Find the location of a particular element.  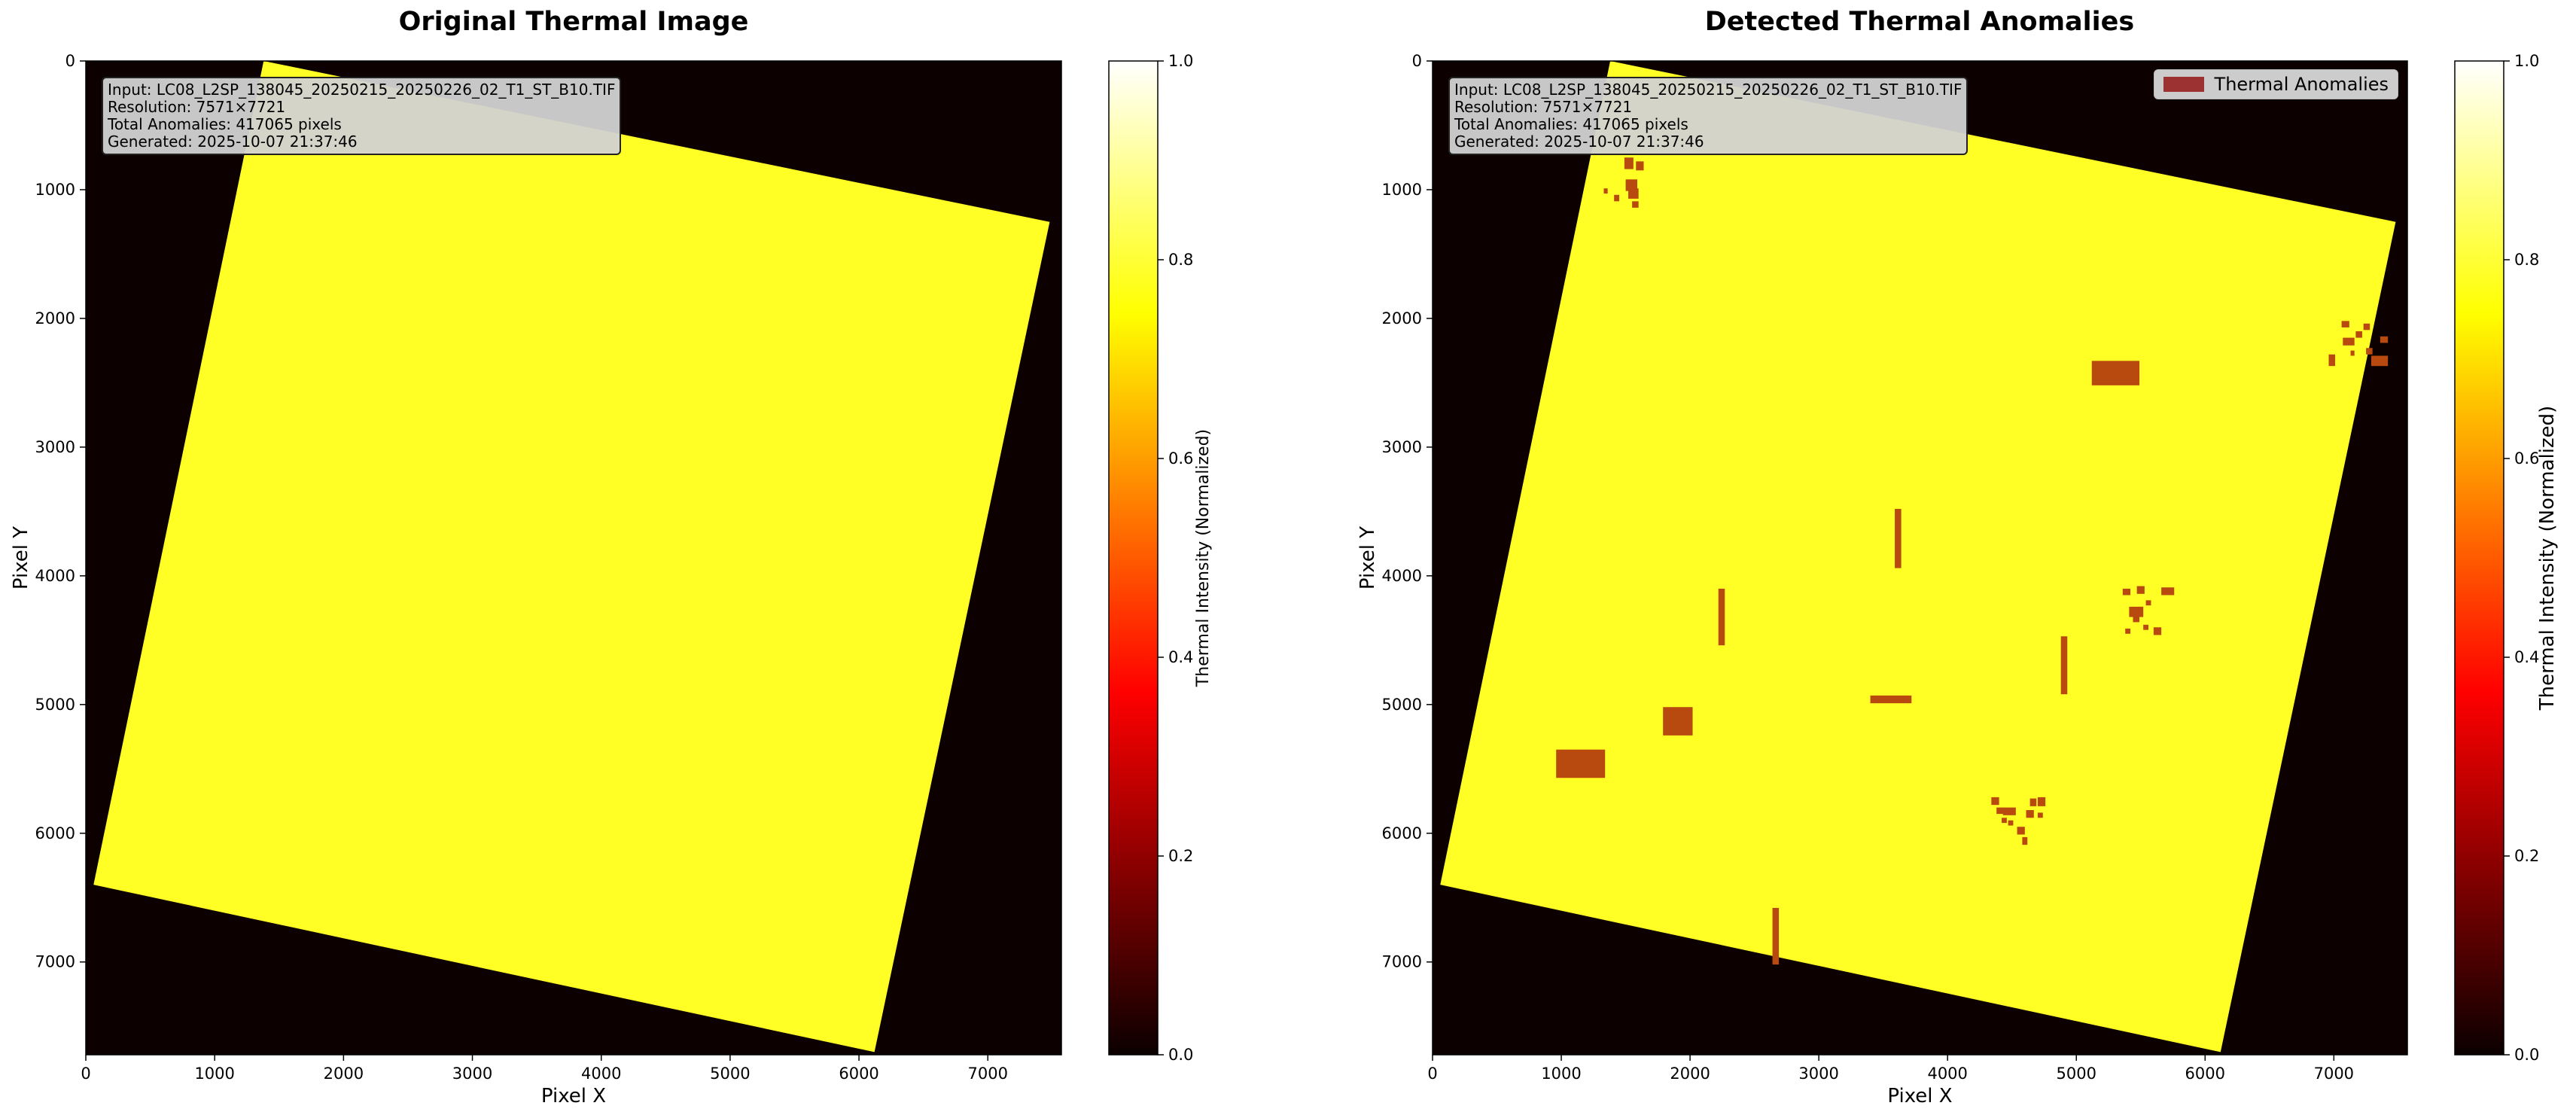

chart-title: Original Thermal Image is located at coordinates (574, 22).